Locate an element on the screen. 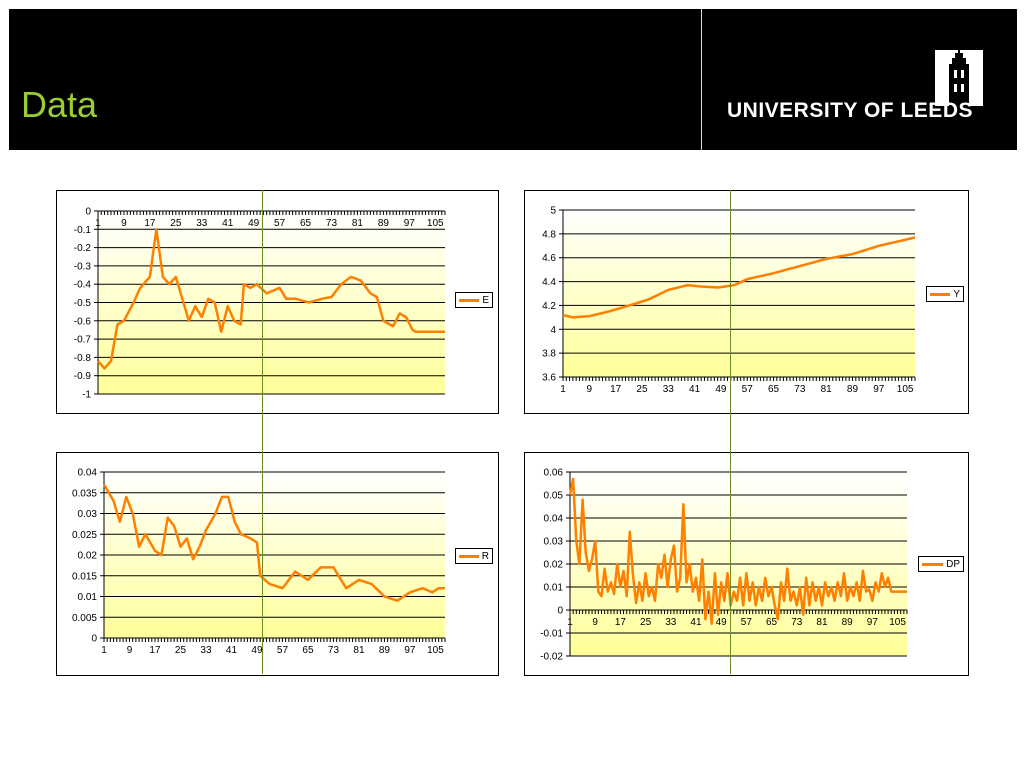  y-tick-label: 4.8 is located at coordinates (549, 234).